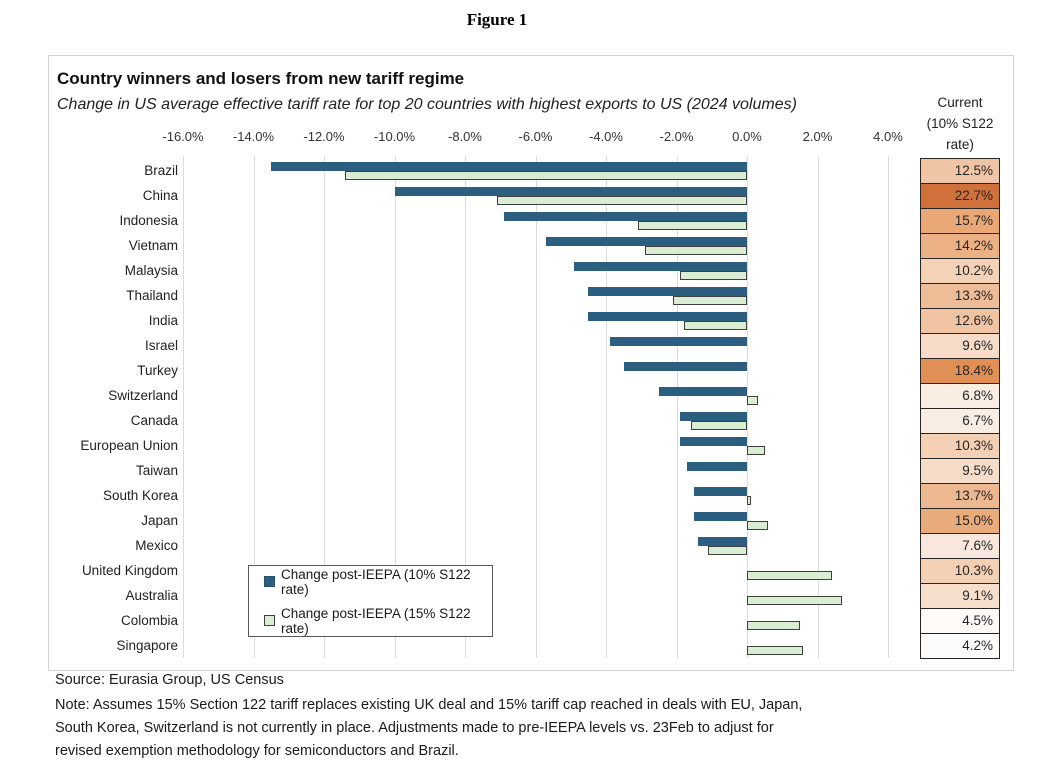 The height and width of the screenshot is (776, 1062). What do you see at coordinates (269, 581) in the screenshot?
I see `legend-swatch-blue` at bounding box center [269, 581].